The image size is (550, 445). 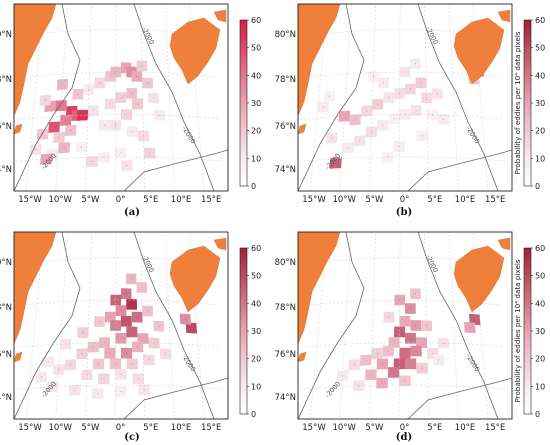 What do you see at coordinates (540, 75) in the screenshot?
I see `colorbar-tick-label: 40` at bounding box center [540, 75].